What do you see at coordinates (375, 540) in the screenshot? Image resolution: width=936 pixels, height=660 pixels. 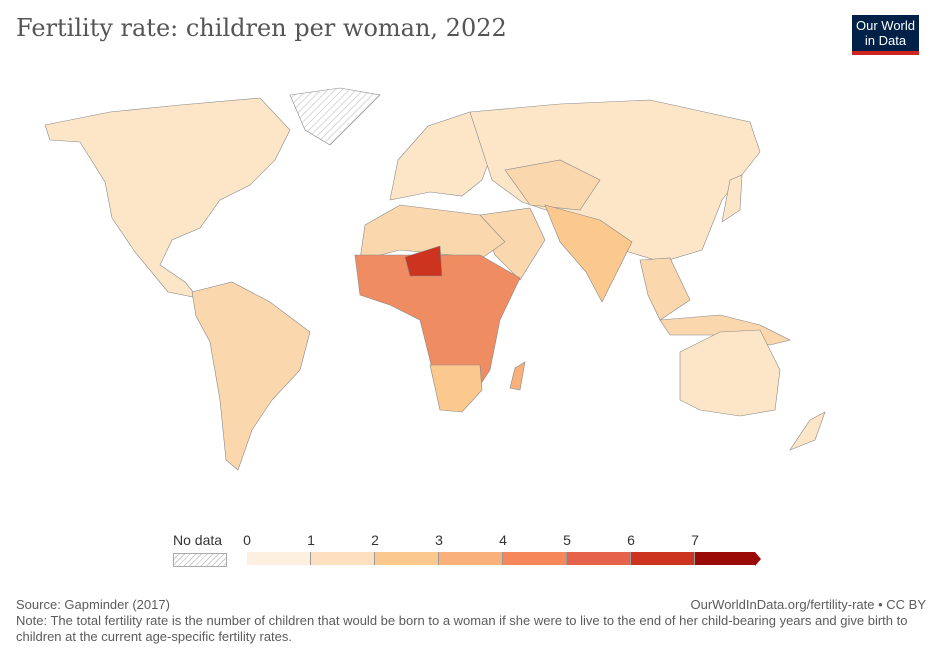 I see `legend-tick: 2` at bounding box center [375, 540].